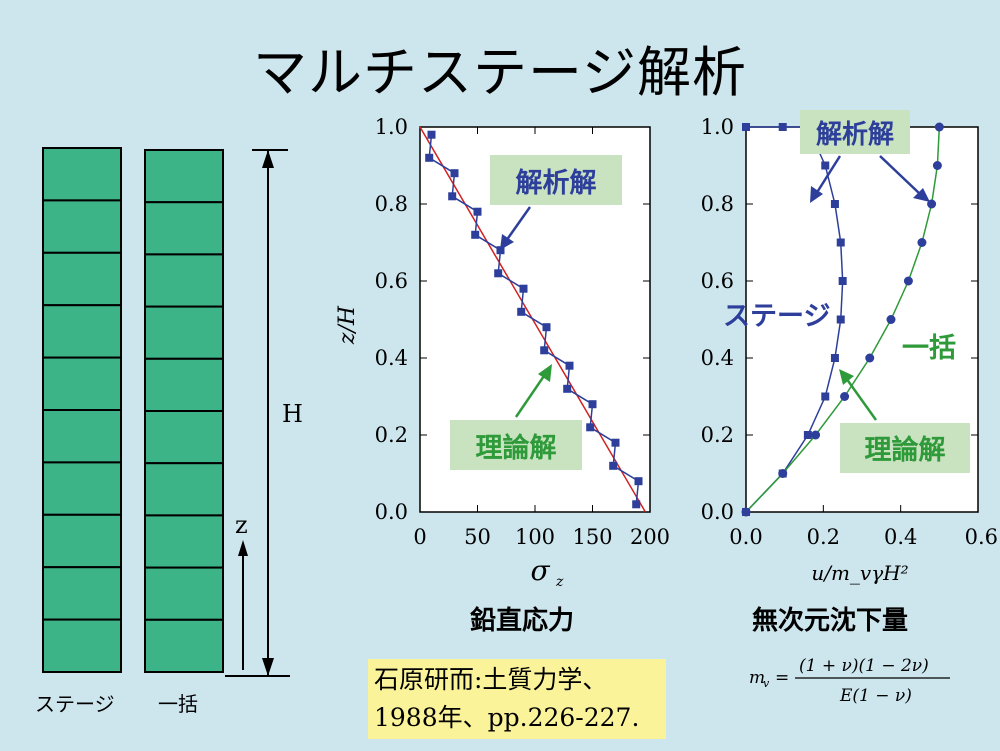 The width and height of the screenshot is (1000, 751). I want to click on z-label: z, so click(241, 525).